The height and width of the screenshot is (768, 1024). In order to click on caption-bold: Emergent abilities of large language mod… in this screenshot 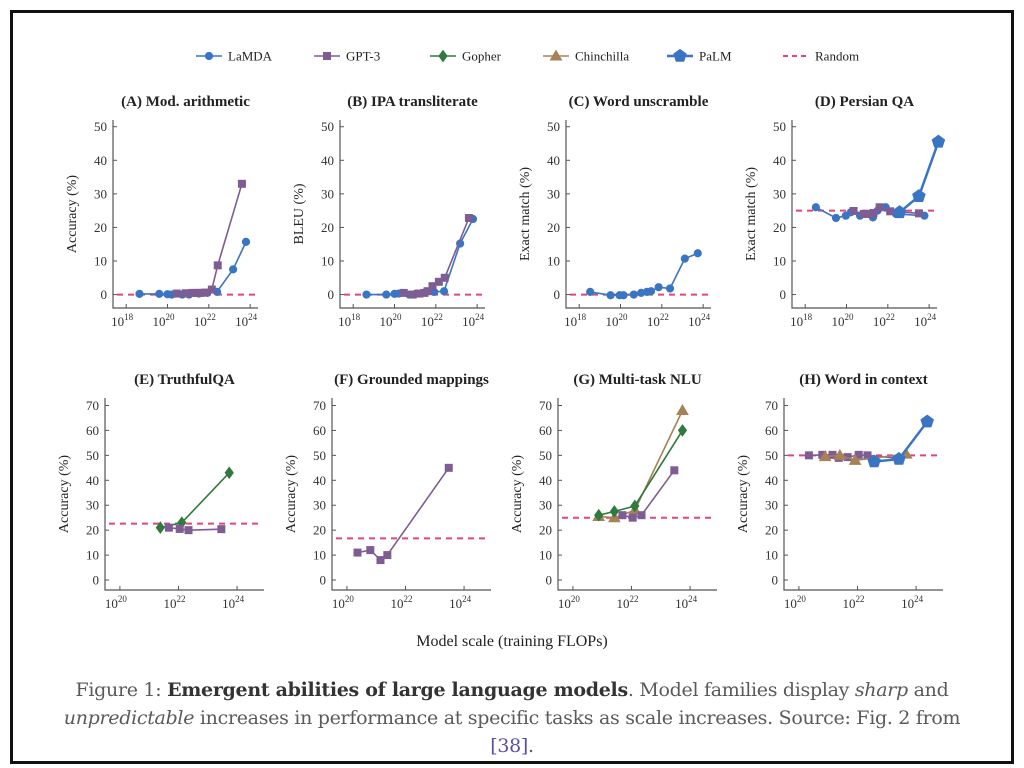, I will do `click(397, 690)`.